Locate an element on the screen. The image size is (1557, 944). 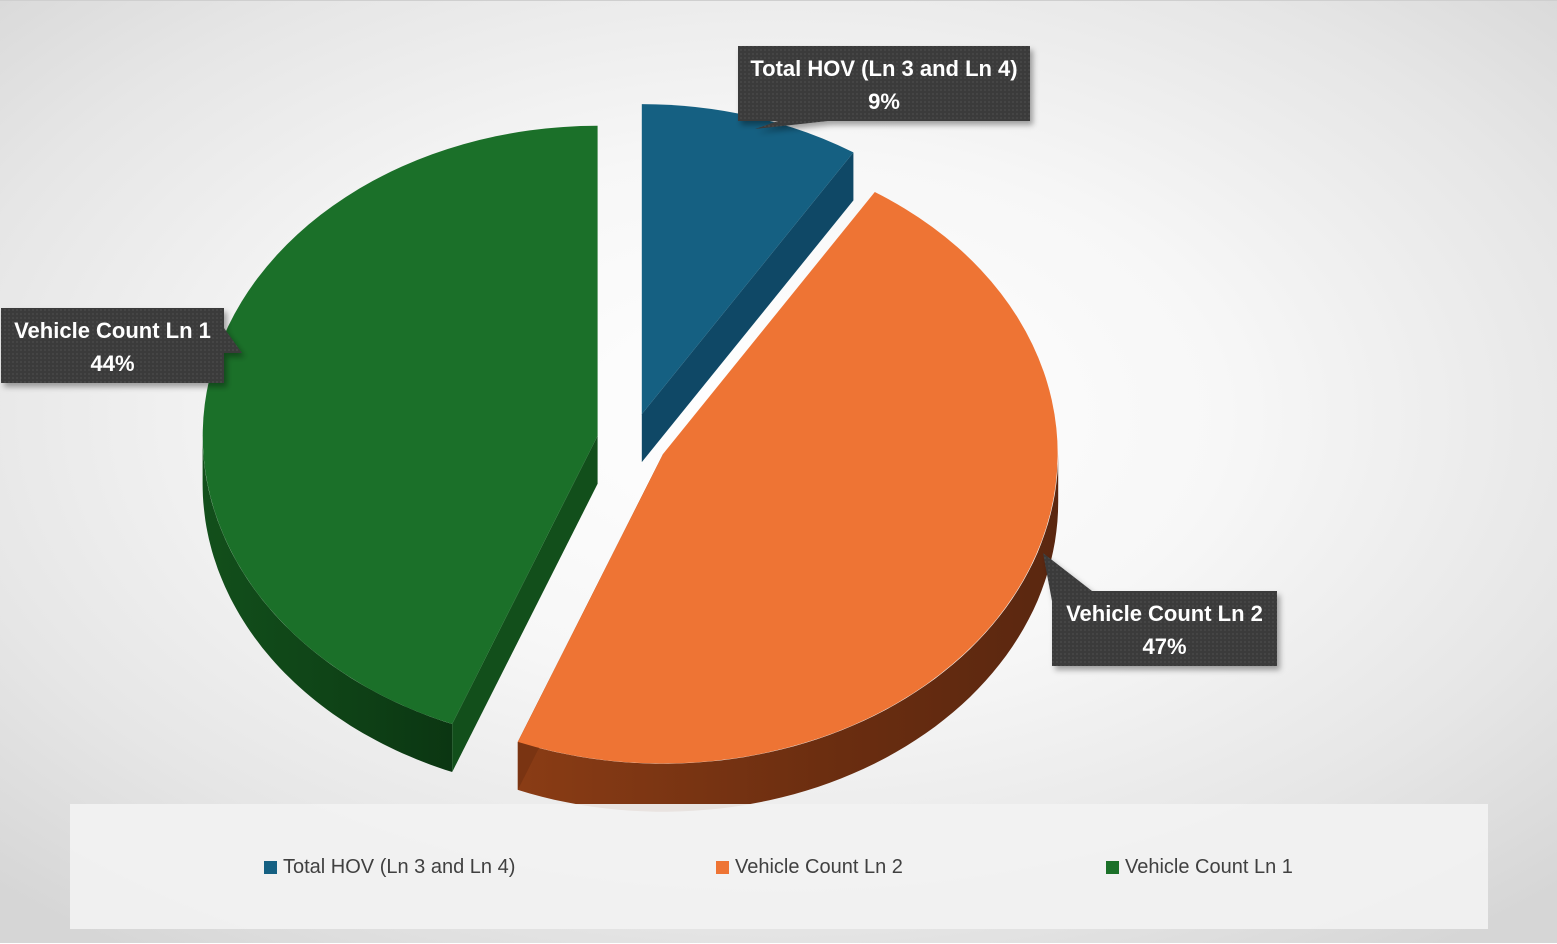
callout-percent-ln2: 47% is located at coordinates (1164, 646).